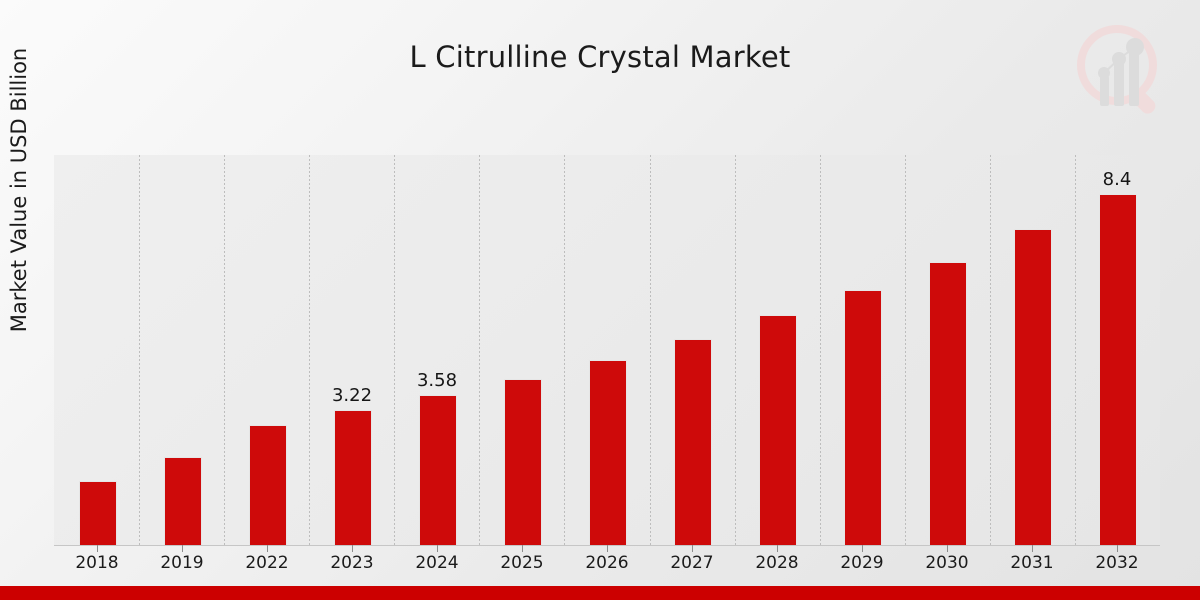 The height and width of the screenshot is (600, 1200). What do you see at coordinates (352, 563) in the screenshot?
I see `x-tick-label-2023: 2023` at bounding box center [352, 563].